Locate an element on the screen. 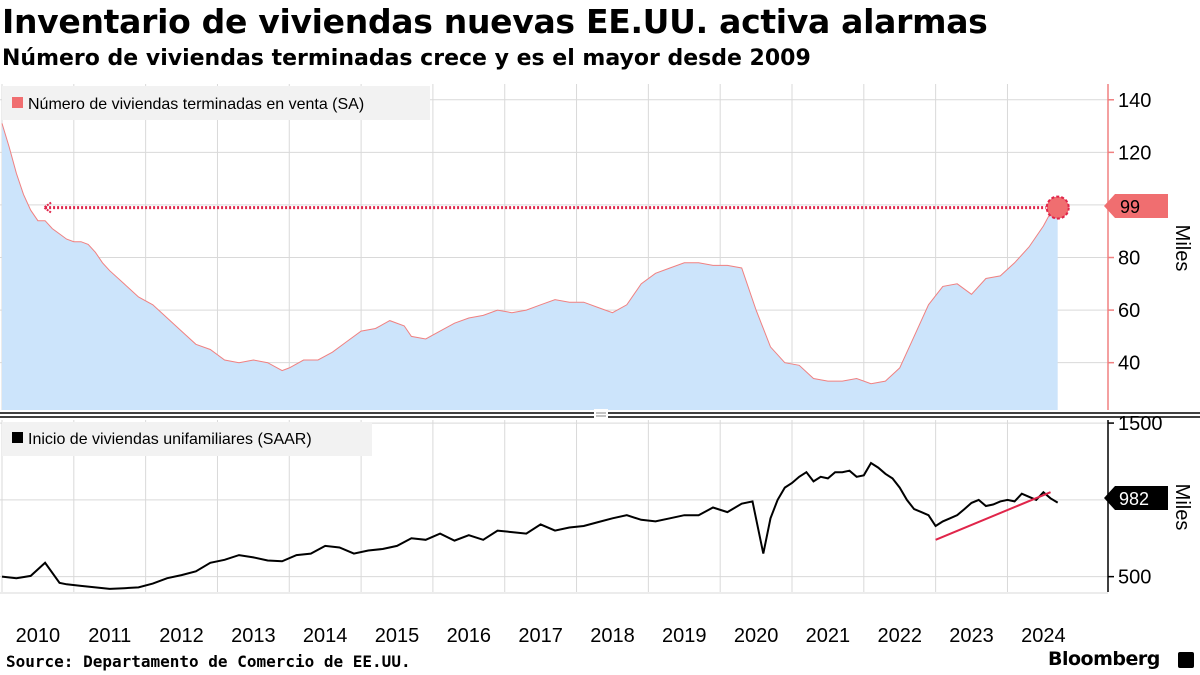  bottom-last-value: 982 is located at coordinates (1134, 499).